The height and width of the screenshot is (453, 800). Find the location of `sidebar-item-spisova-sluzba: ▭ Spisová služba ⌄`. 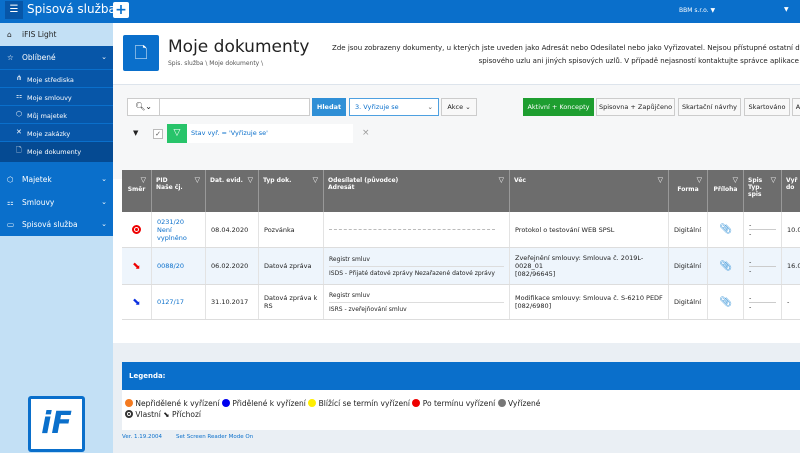

sidebar-item-spisova-sluzba: ▭ Spisová služba ⌄ is located at coordinates (56, 224).